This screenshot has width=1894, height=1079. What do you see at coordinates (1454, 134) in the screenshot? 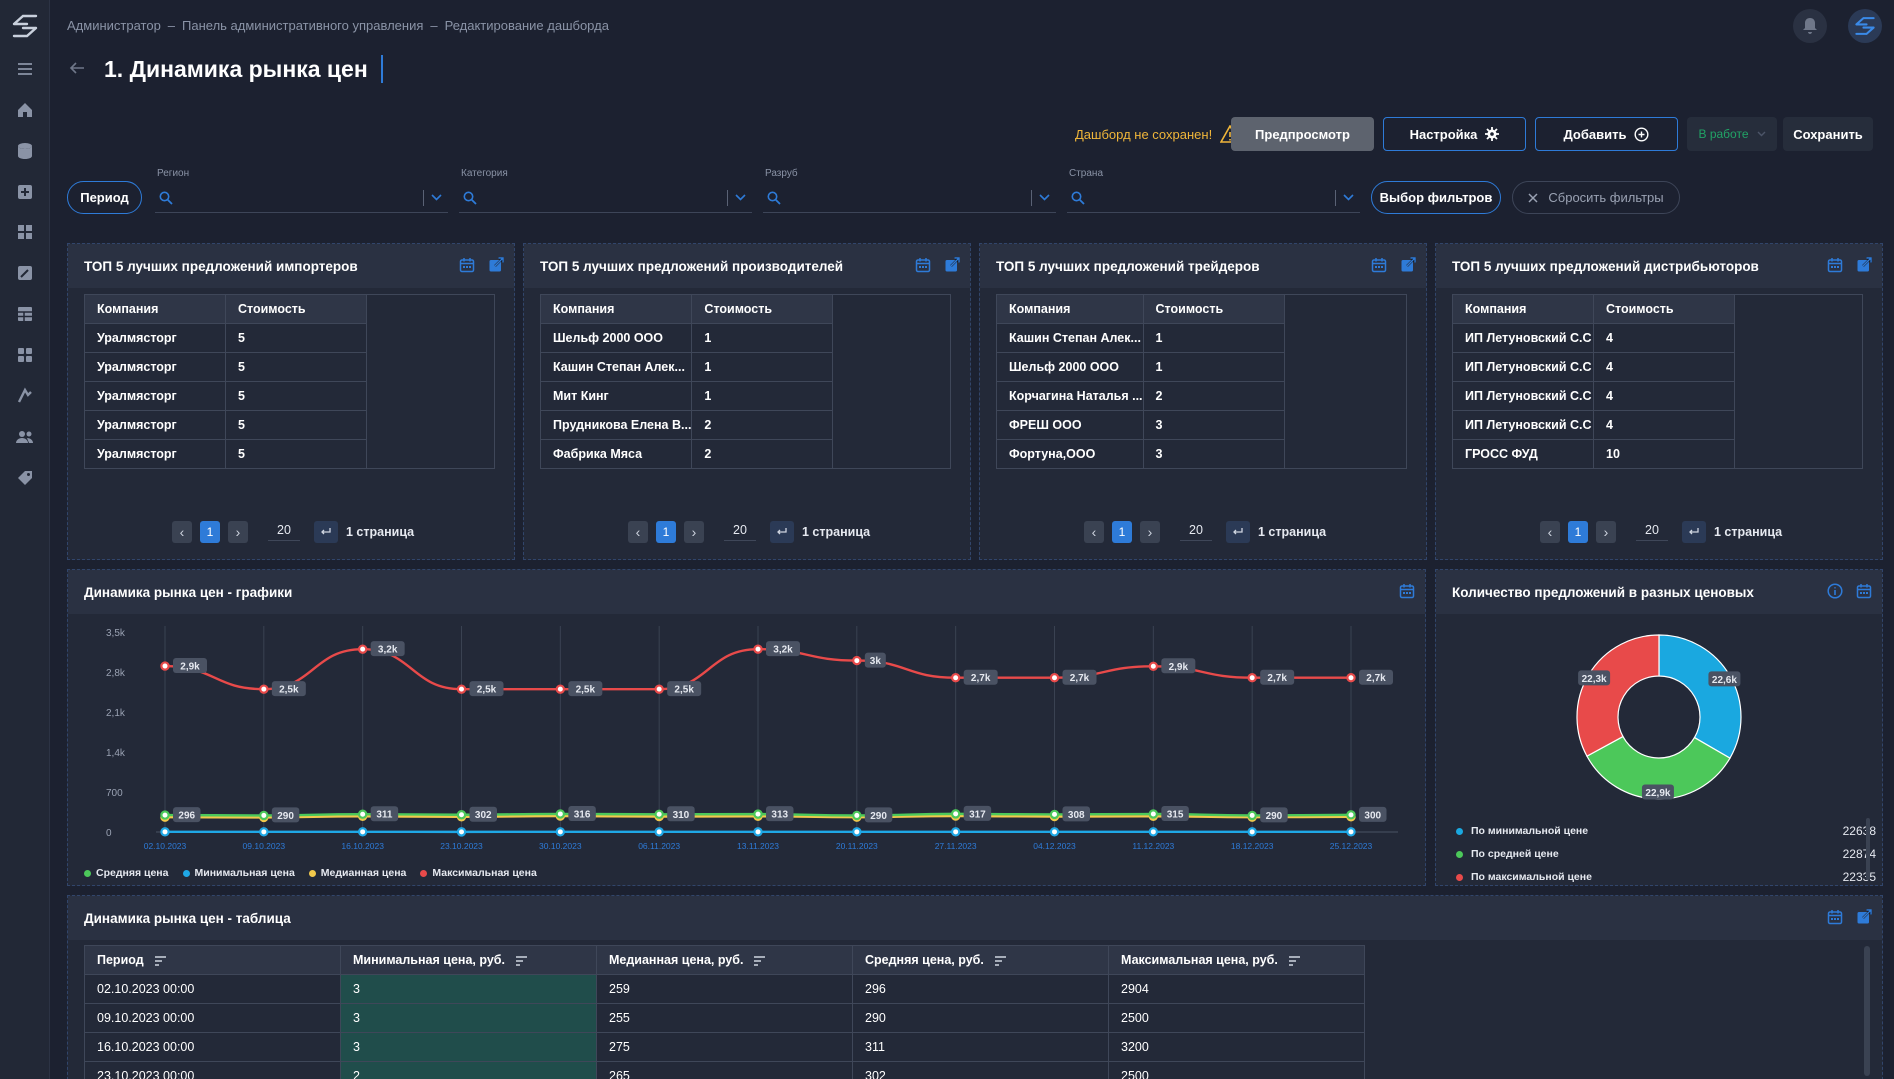
I see `settings-button: Настройка` at bounding box center [1454, 134].